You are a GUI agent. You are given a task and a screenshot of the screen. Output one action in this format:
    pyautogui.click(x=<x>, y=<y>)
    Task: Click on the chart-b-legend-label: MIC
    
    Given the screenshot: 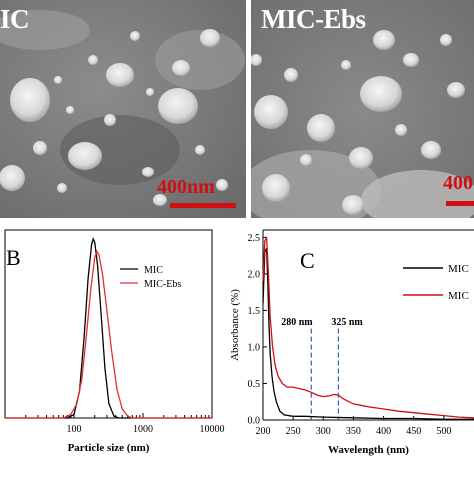 What is the action you would take?
    pyautogui.click(x=153, y=270)
    